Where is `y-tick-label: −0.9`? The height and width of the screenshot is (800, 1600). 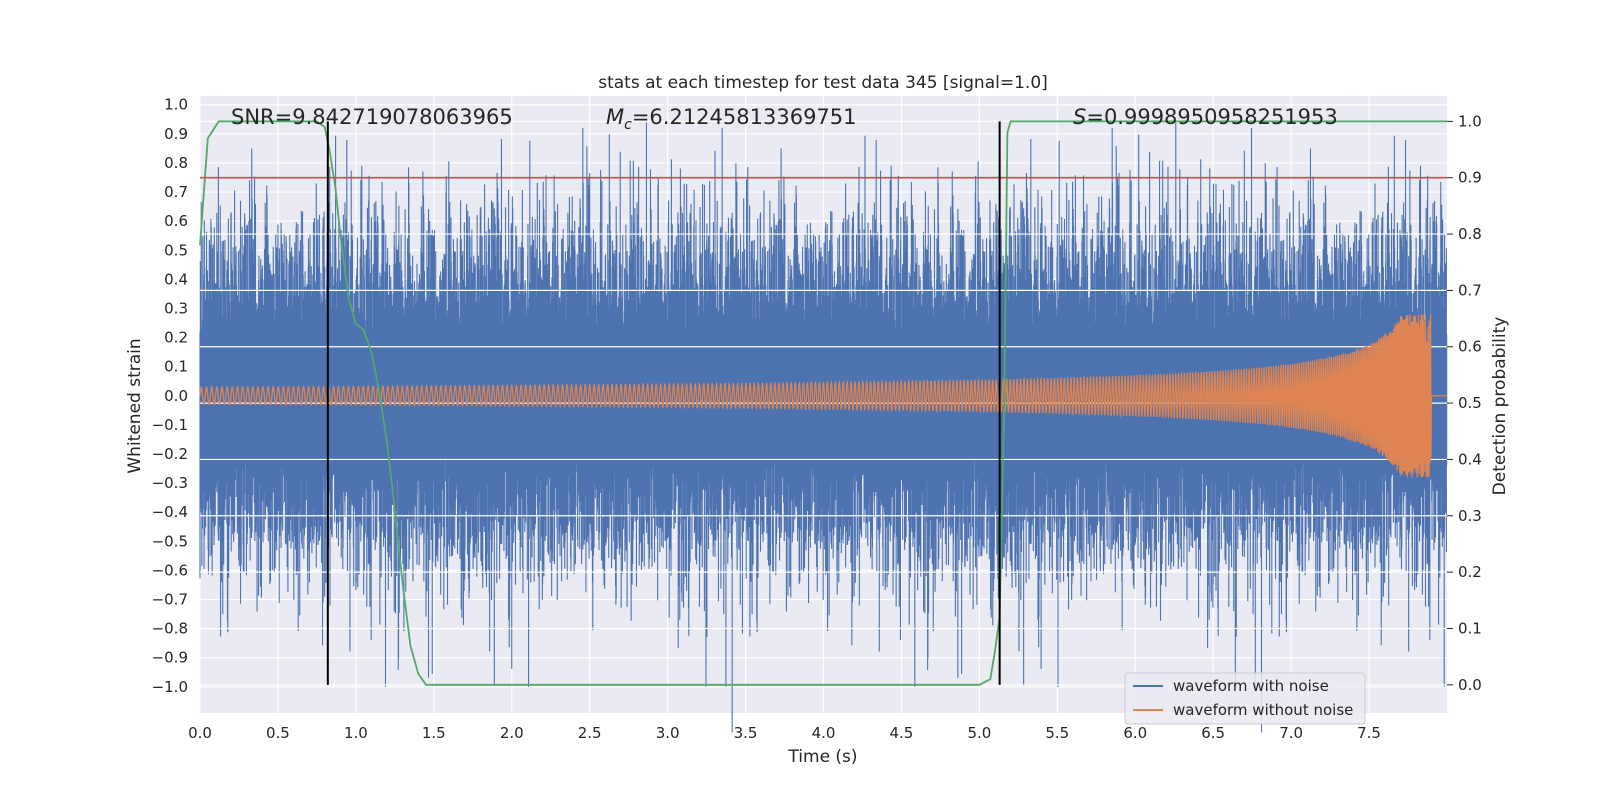 y-tick-label: −0.9 is located at coordinates (170, 658).